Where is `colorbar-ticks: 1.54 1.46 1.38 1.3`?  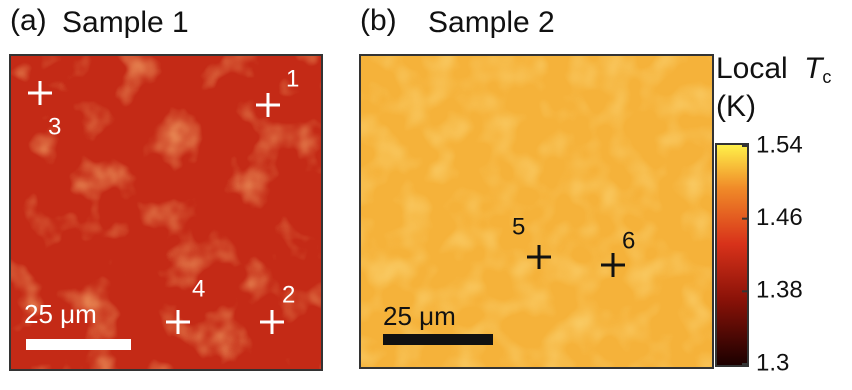
colorbar-ticks: 1.54 1.46 1.38 1.3 is located at coordinates (772, 253).